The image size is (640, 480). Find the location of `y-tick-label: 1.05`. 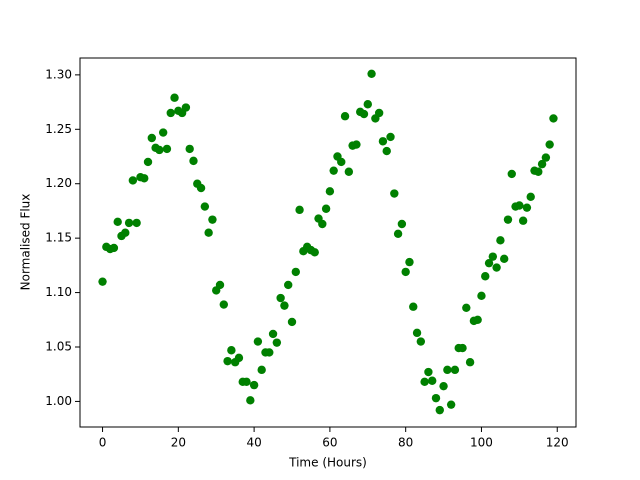

y-tick-label: 1.05 is located at coordinates (58, 346).